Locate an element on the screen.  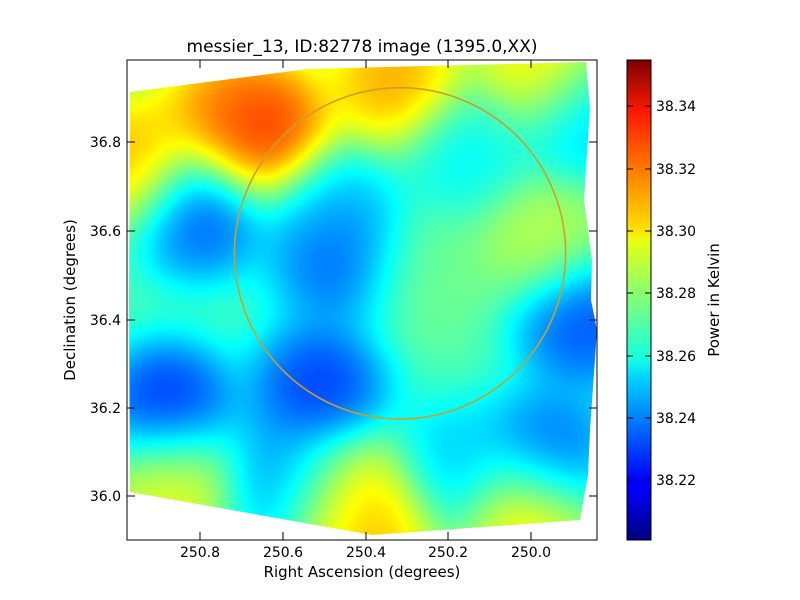
x-tick-label: 250.4 is located at coordinates (366, 553).